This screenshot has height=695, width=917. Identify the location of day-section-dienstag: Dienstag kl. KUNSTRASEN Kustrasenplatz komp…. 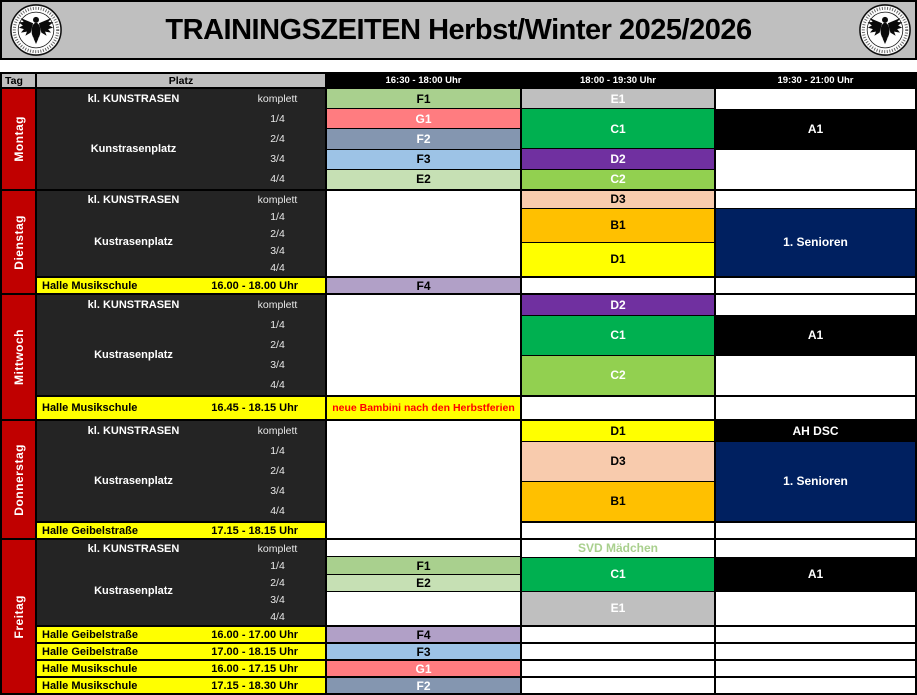
(458, 241).